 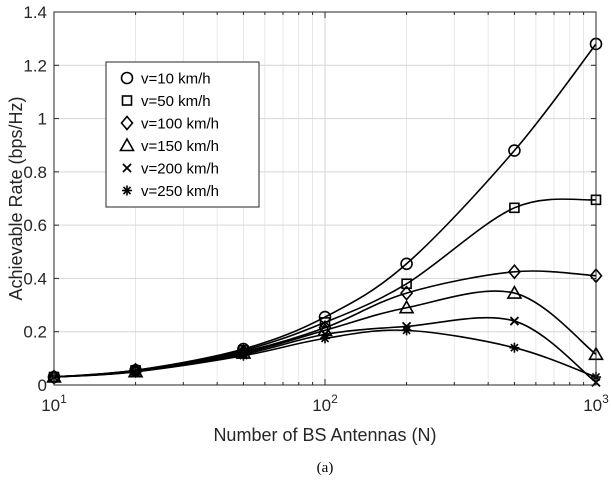 I want to click on y-tick-label: 1, so click(x=42, y=119).